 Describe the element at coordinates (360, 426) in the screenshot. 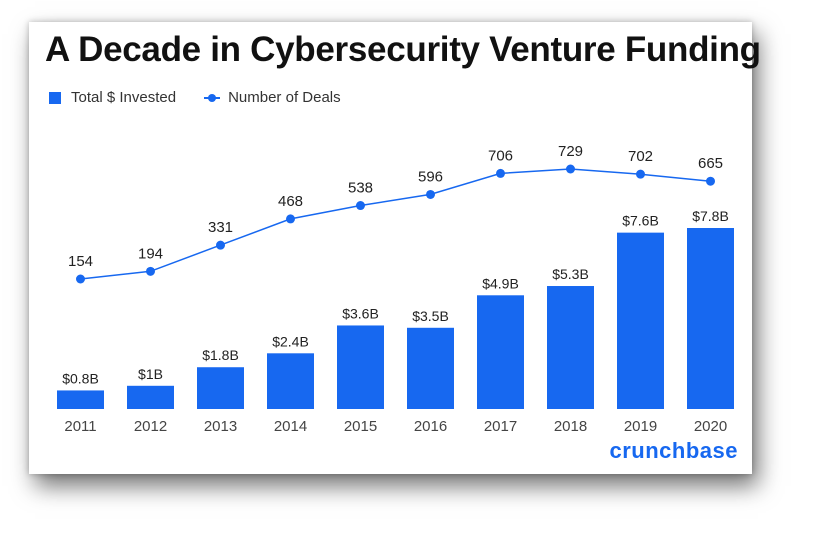

I see `x-tick-label: 2015` at that location.